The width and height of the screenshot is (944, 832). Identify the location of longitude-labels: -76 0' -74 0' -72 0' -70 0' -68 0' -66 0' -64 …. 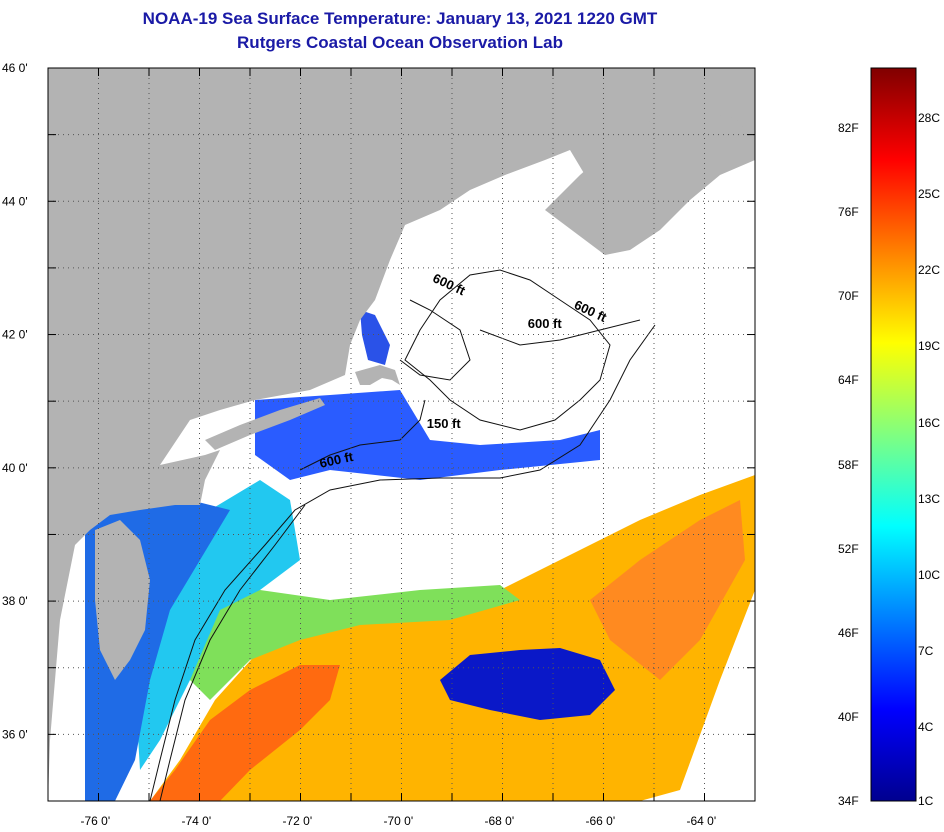
(399, 821).